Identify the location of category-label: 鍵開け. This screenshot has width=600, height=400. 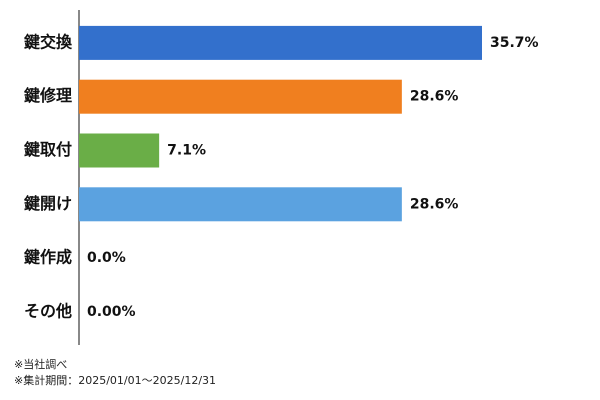
(48, 203).